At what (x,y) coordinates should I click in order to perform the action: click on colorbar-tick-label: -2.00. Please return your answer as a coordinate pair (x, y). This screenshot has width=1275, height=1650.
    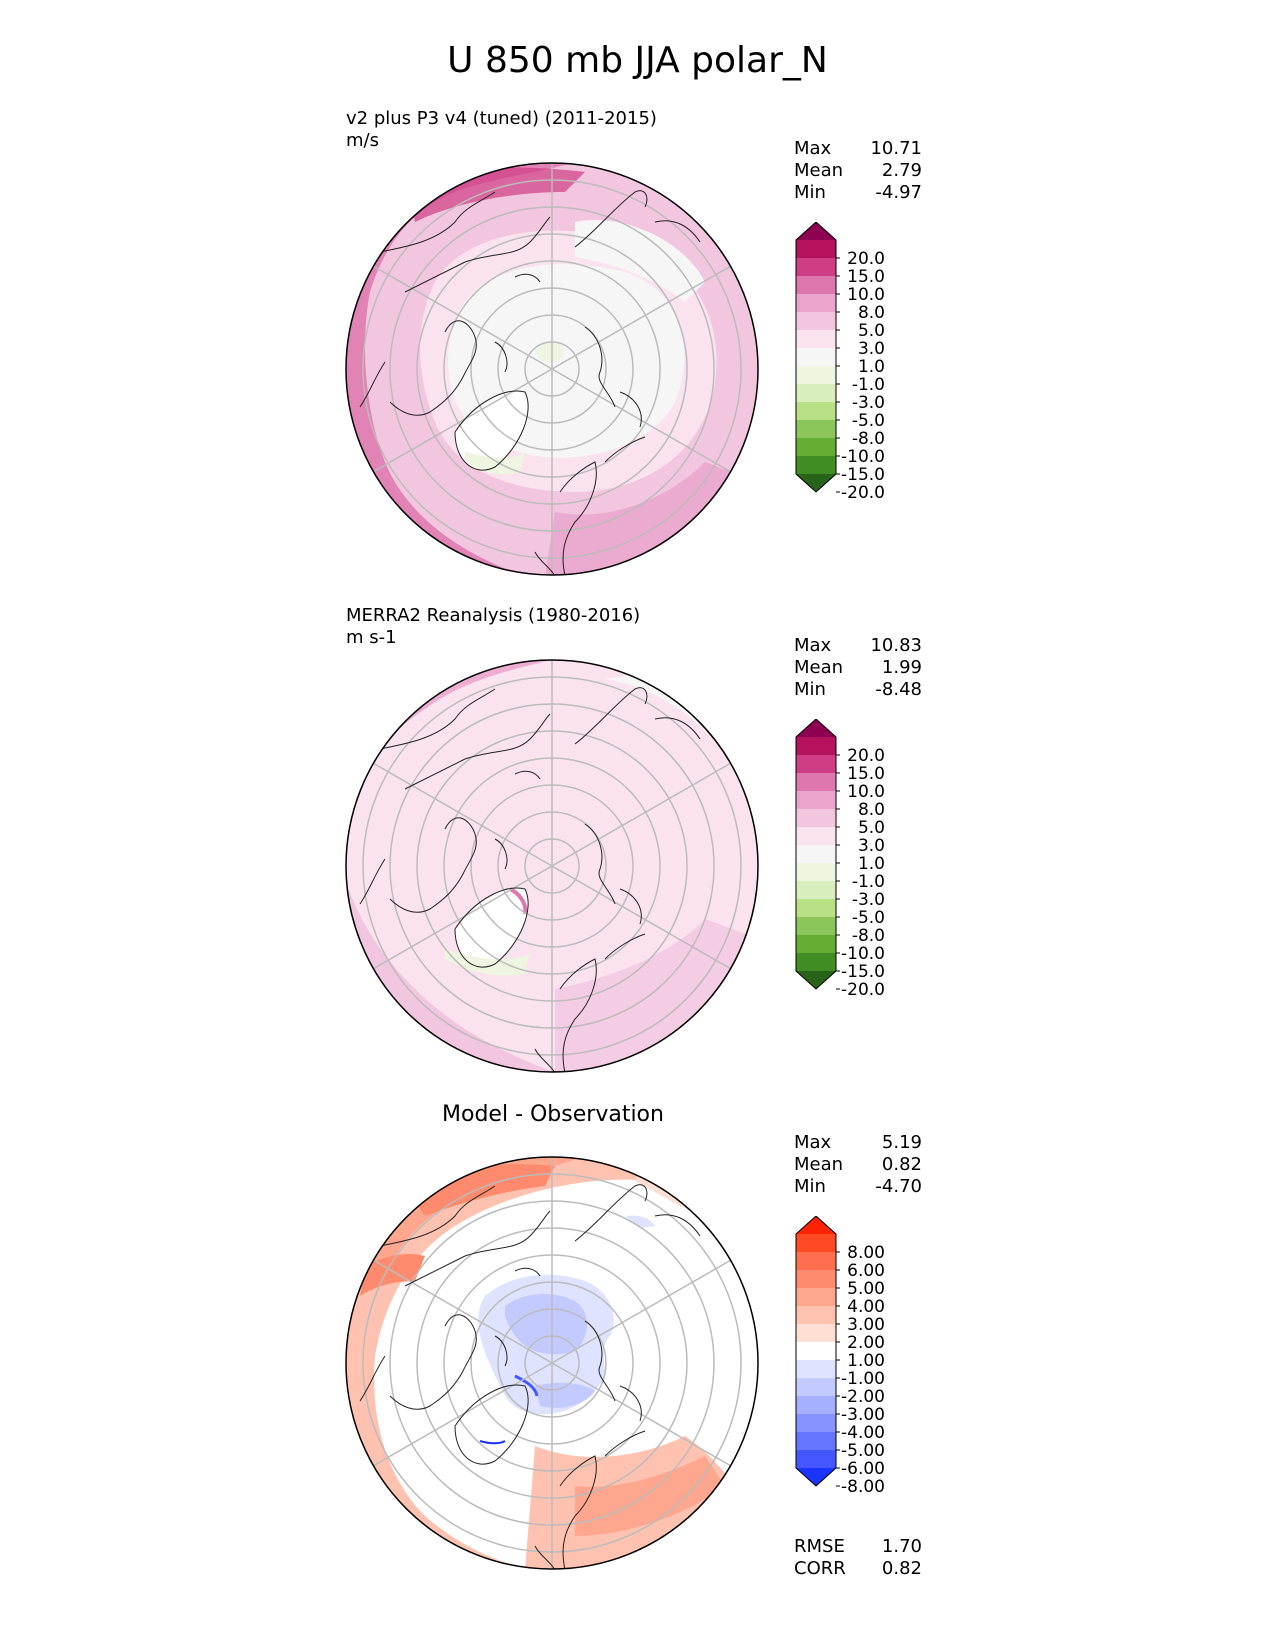
    Looking at the image, I should click on (863, 1397).